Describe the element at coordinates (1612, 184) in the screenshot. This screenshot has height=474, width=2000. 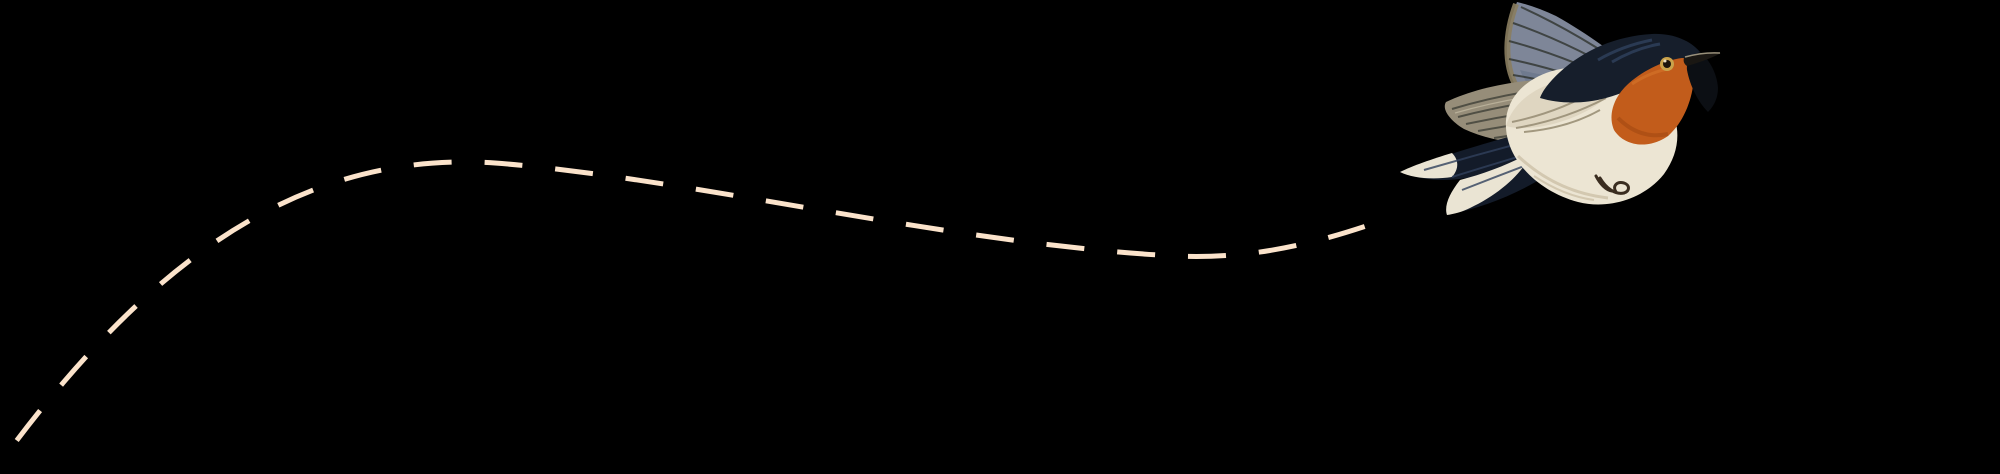
I see `bird-feet` at that location.